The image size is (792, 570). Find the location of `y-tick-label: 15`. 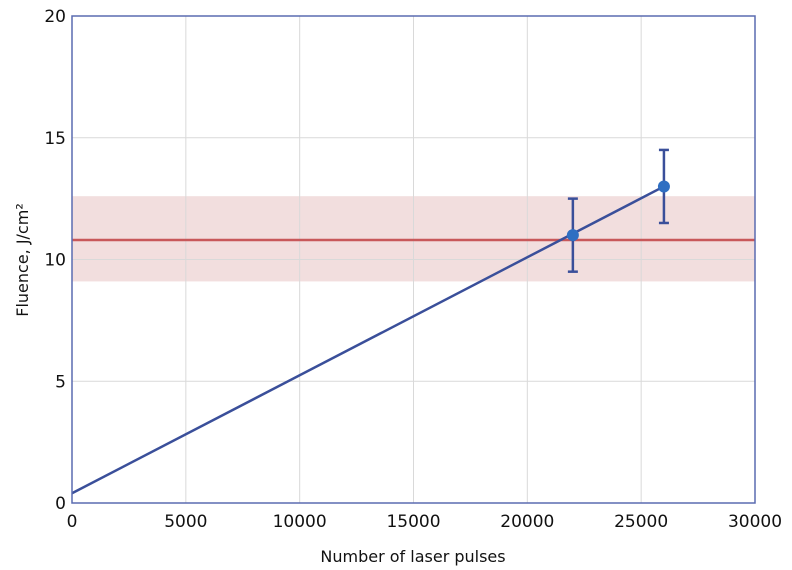

y-tick-label: 15 is located at coordinates (55, 139).